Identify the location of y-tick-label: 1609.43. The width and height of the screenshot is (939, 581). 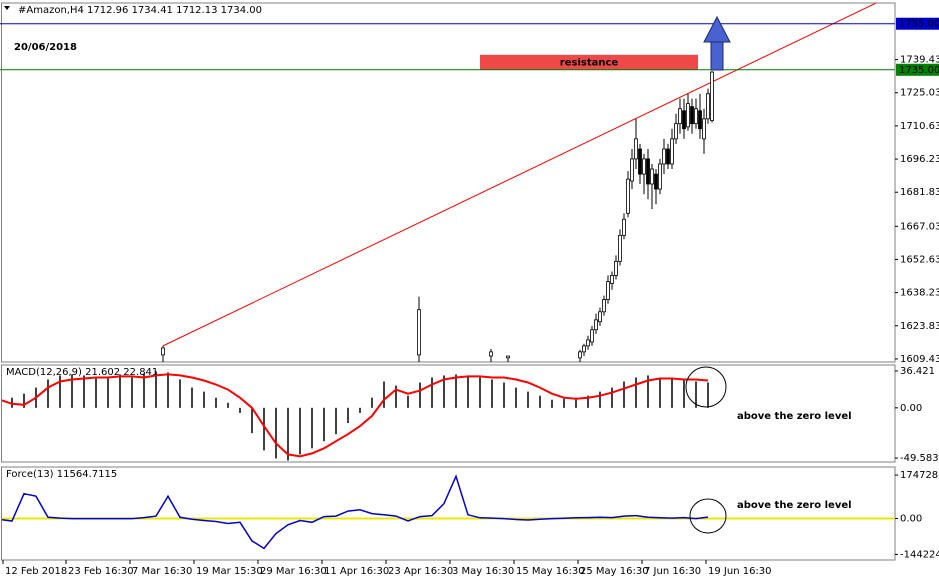
(919, 359).